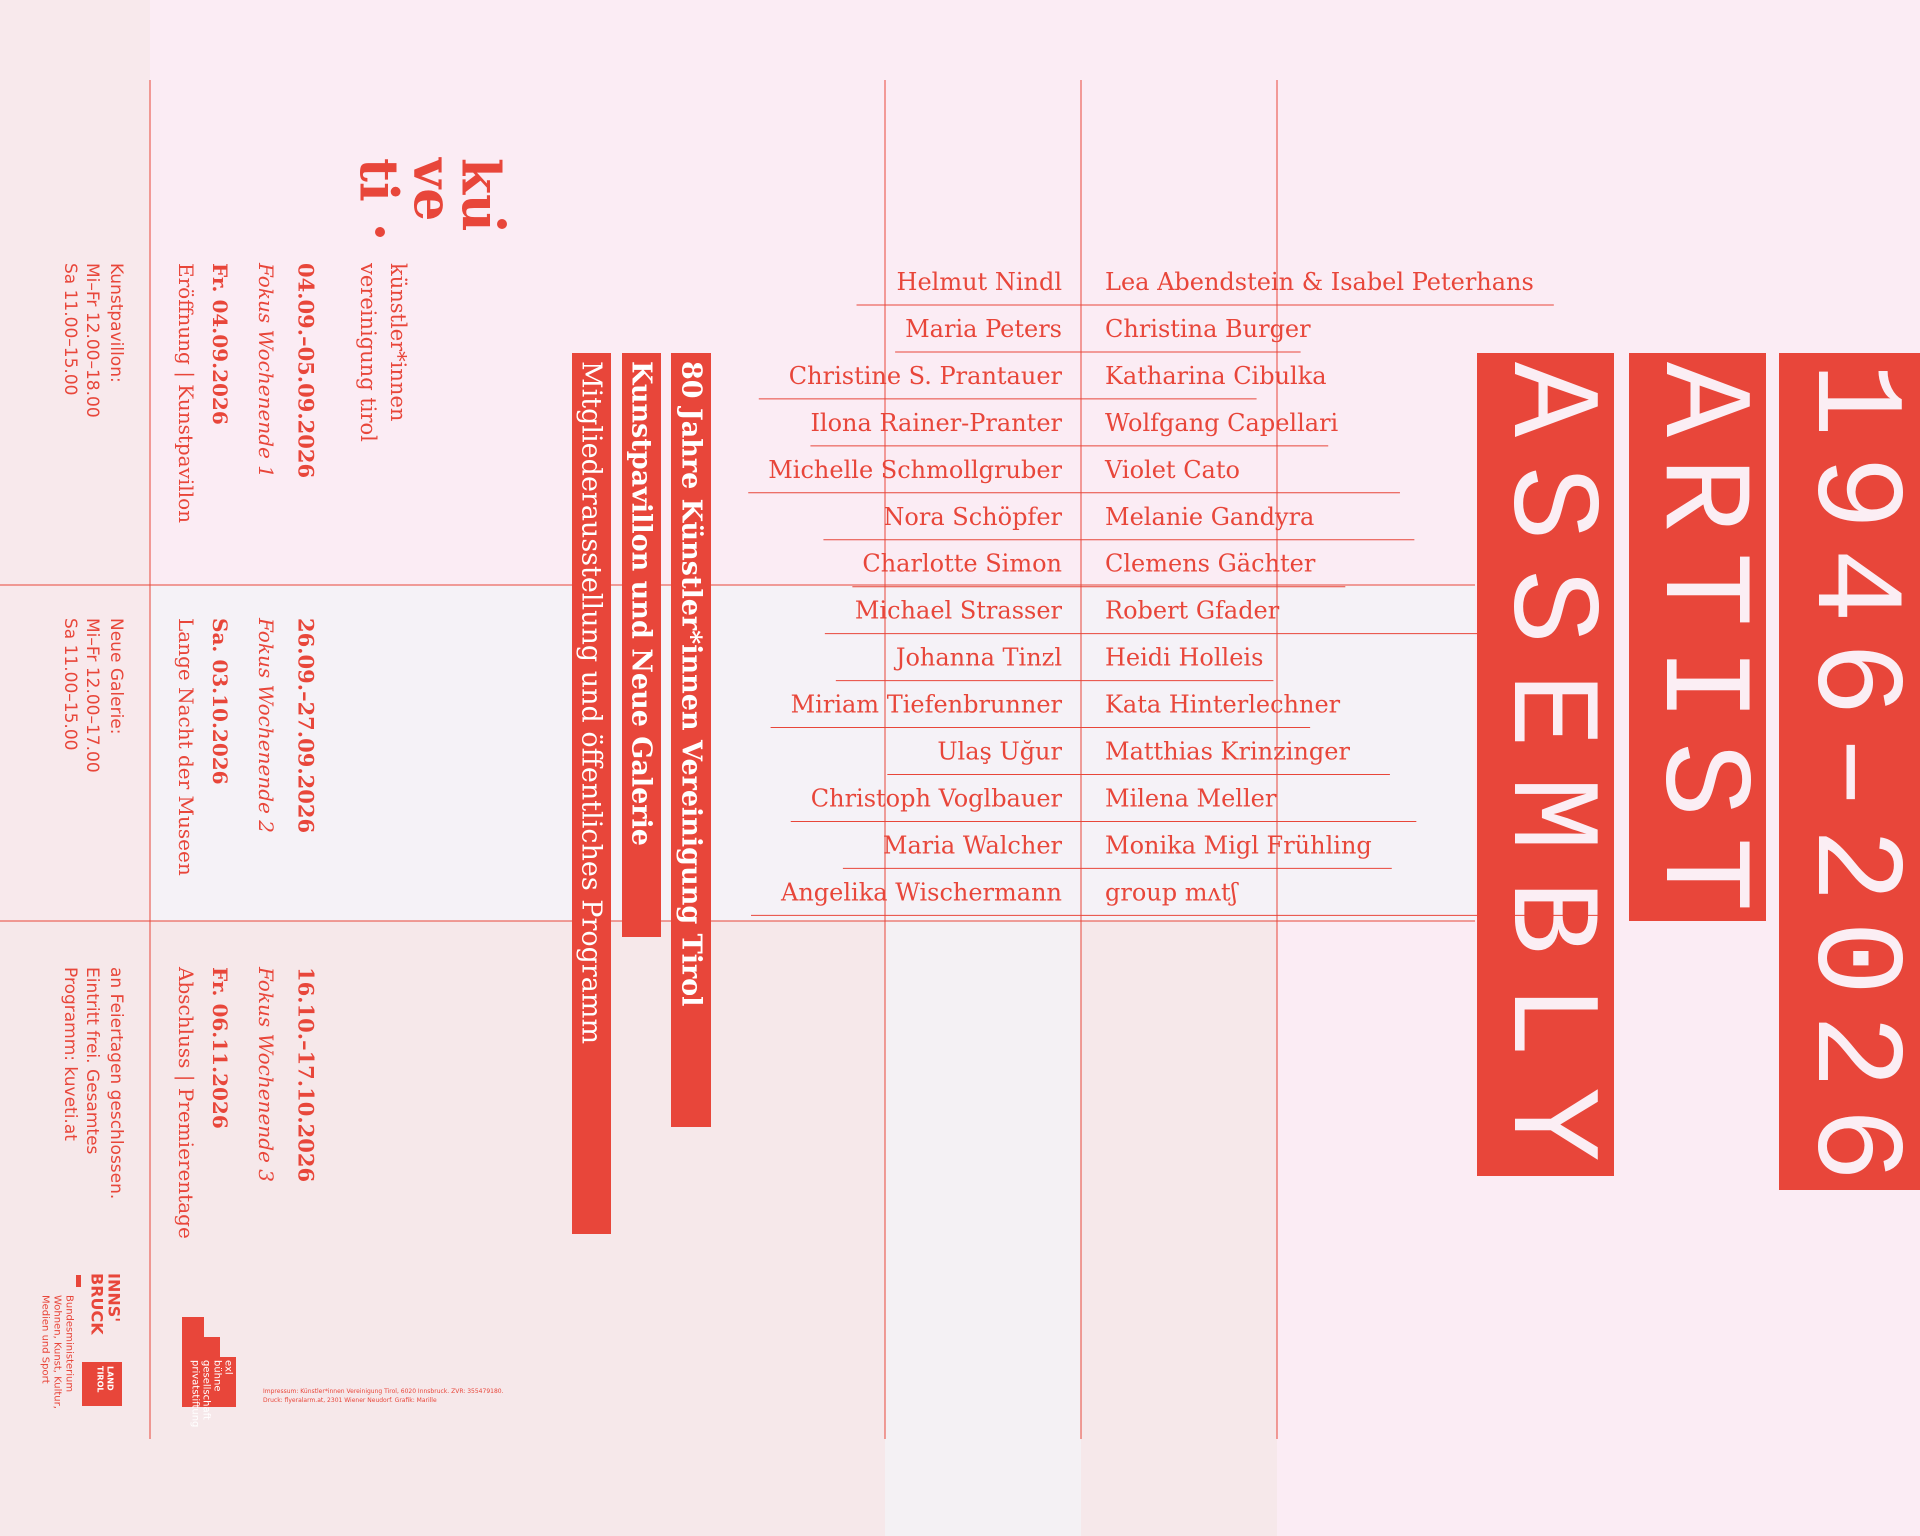  What do you see at coordinates (114, 1297) in the screenshot?
I see `innsbruck-logo: INNS'` at bounding box center [114, 1297].